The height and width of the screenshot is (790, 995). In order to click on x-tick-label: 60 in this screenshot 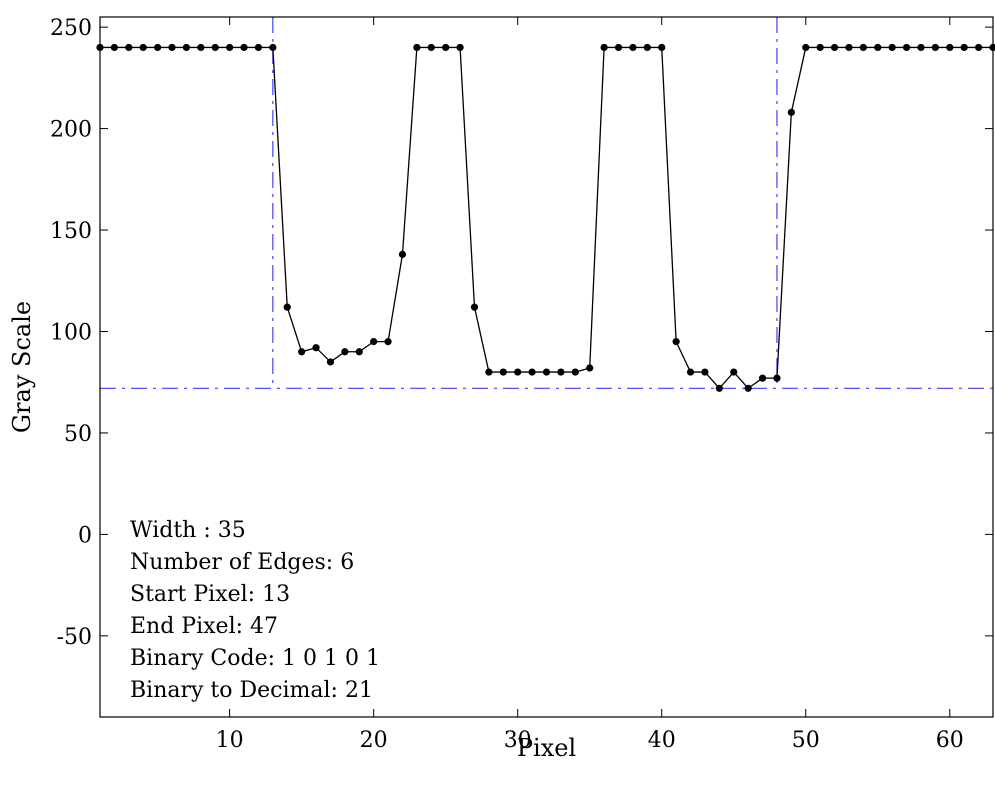, I will do `click(950, 740)`.